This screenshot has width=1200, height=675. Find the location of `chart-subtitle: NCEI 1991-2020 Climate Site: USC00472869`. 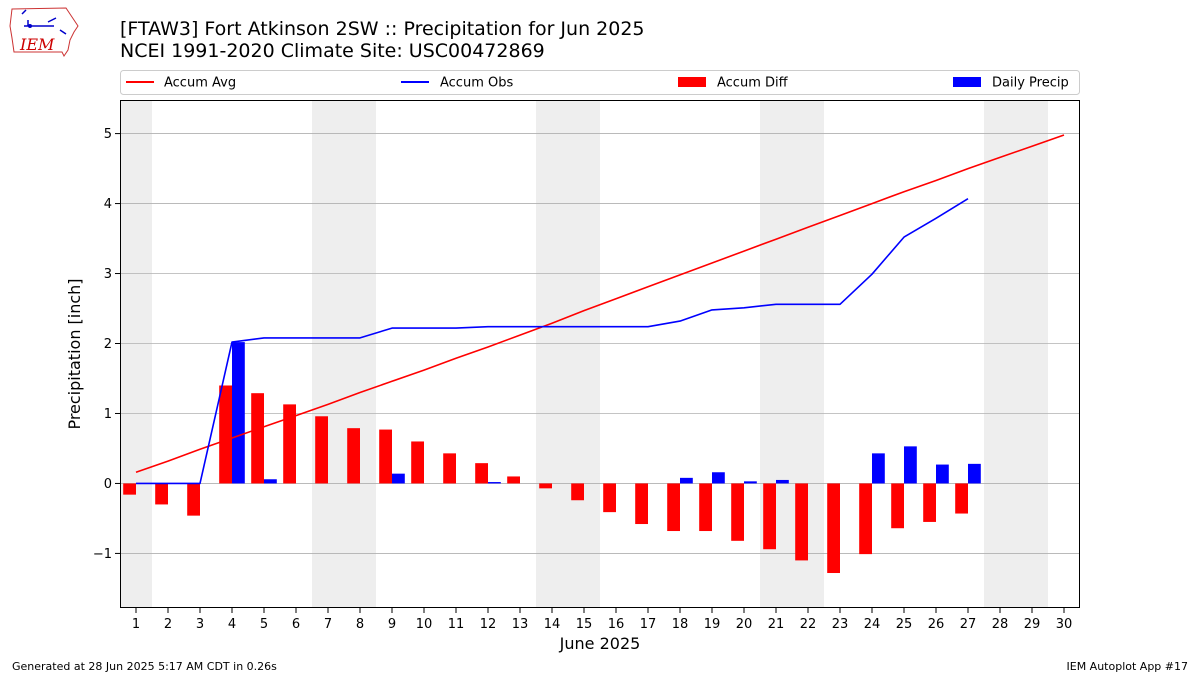

chart-subtitle: NCEI 1991-2020 Climate Site: USC00472869 is located at coordinates (332, 51).